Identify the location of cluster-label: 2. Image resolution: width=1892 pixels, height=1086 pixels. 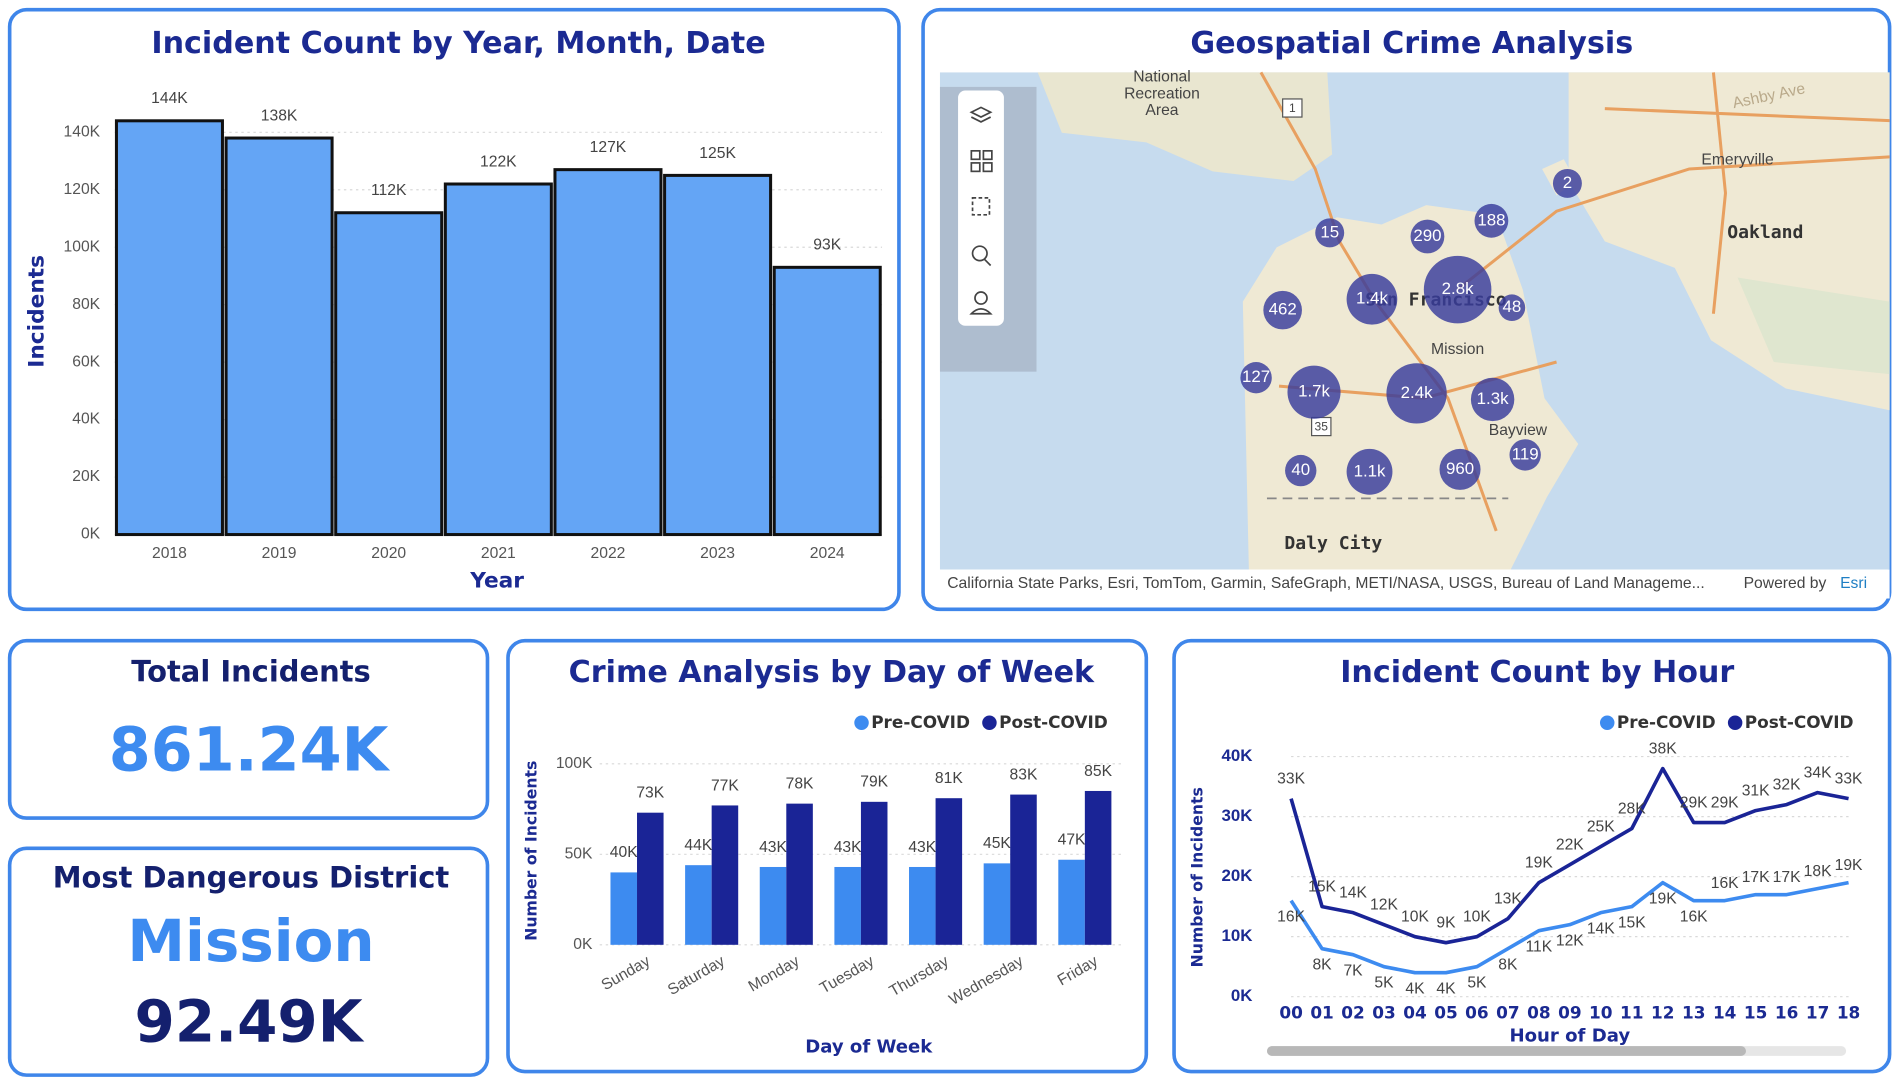
(1567, 182).